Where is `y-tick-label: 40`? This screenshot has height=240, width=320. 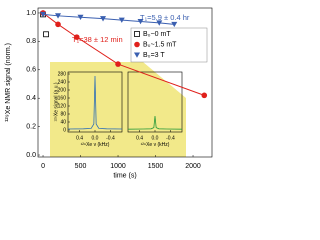 y-tick-label: 40 is located at coordinates (63, 122).